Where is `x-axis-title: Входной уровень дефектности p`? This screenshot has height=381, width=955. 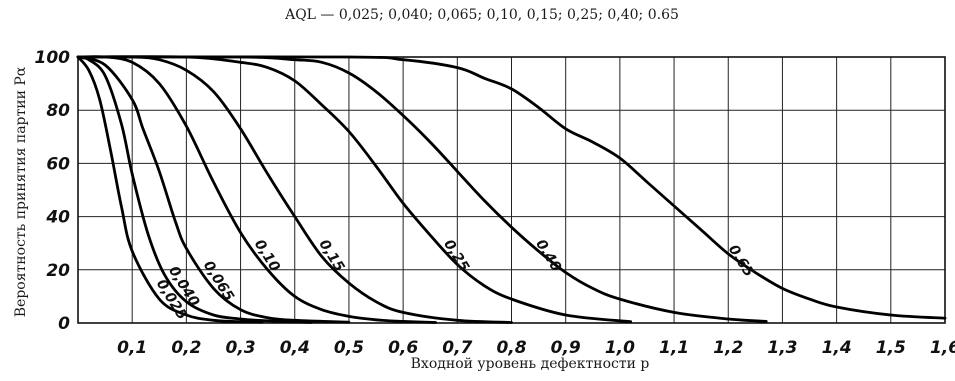
x-axis-title: Входной уровень дефектности p is located at coordinates (530, 364).